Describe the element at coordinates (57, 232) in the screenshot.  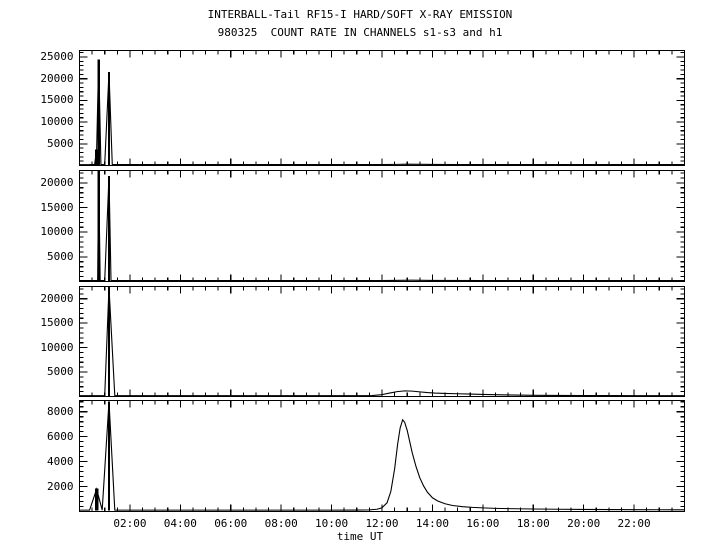
I see `panel-s2-ytick-label: 10000` at that location.